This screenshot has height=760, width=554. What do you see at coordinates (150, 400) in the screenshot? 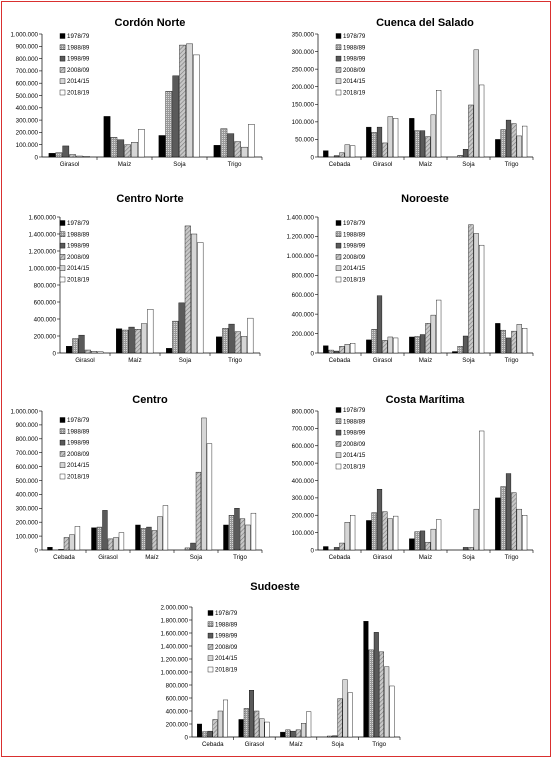
I see `chart-title: Centro` at bounding box center [150, 400].